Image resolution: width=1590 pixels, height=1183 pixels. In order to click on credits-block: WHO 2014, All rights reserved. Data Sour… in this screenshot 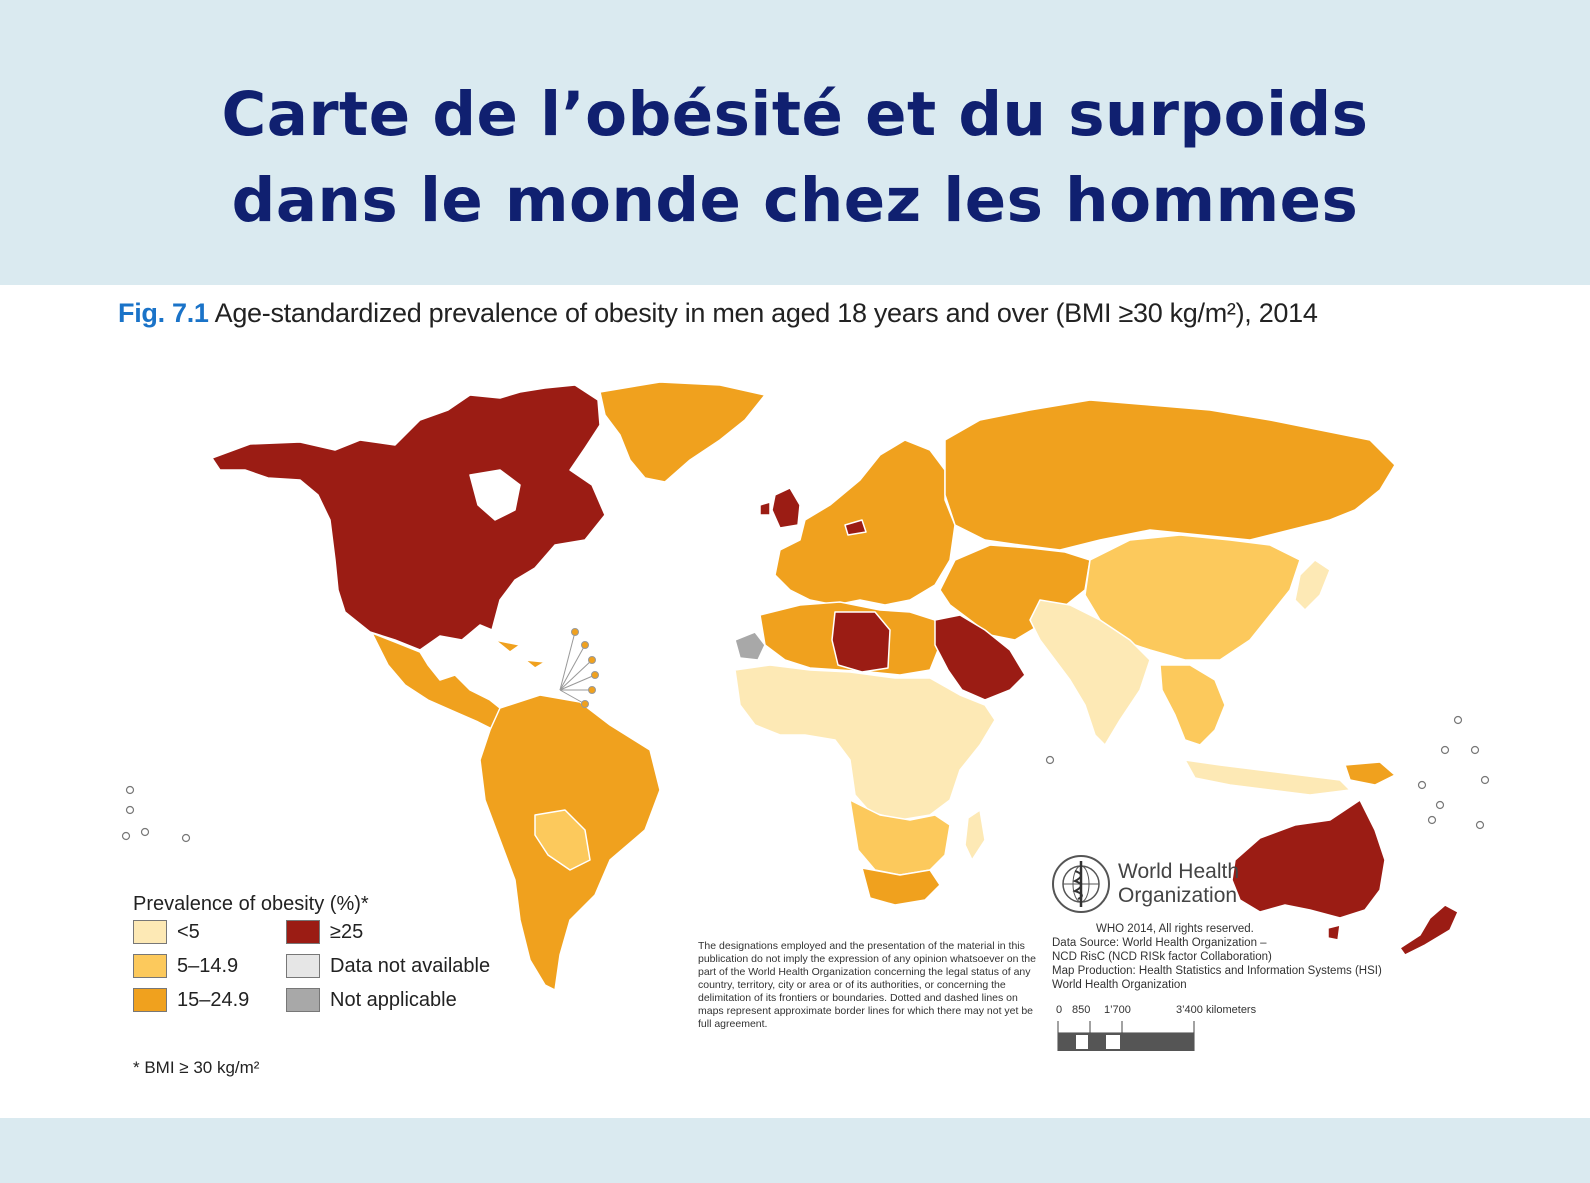, I will do `click(1217, 957)`.